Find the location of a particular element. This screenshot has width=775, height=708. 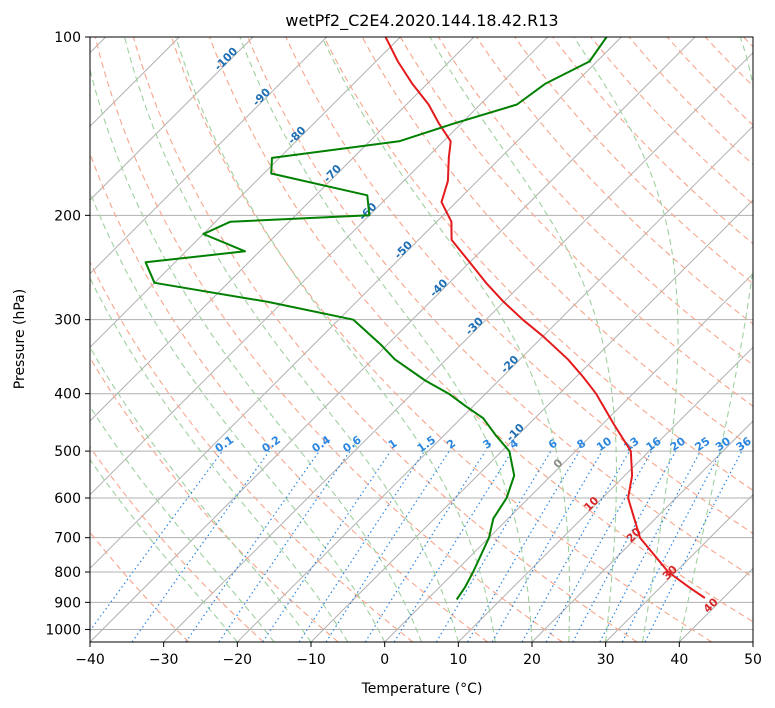

isotherm-label: -50 is located at coordinates (403, 249).